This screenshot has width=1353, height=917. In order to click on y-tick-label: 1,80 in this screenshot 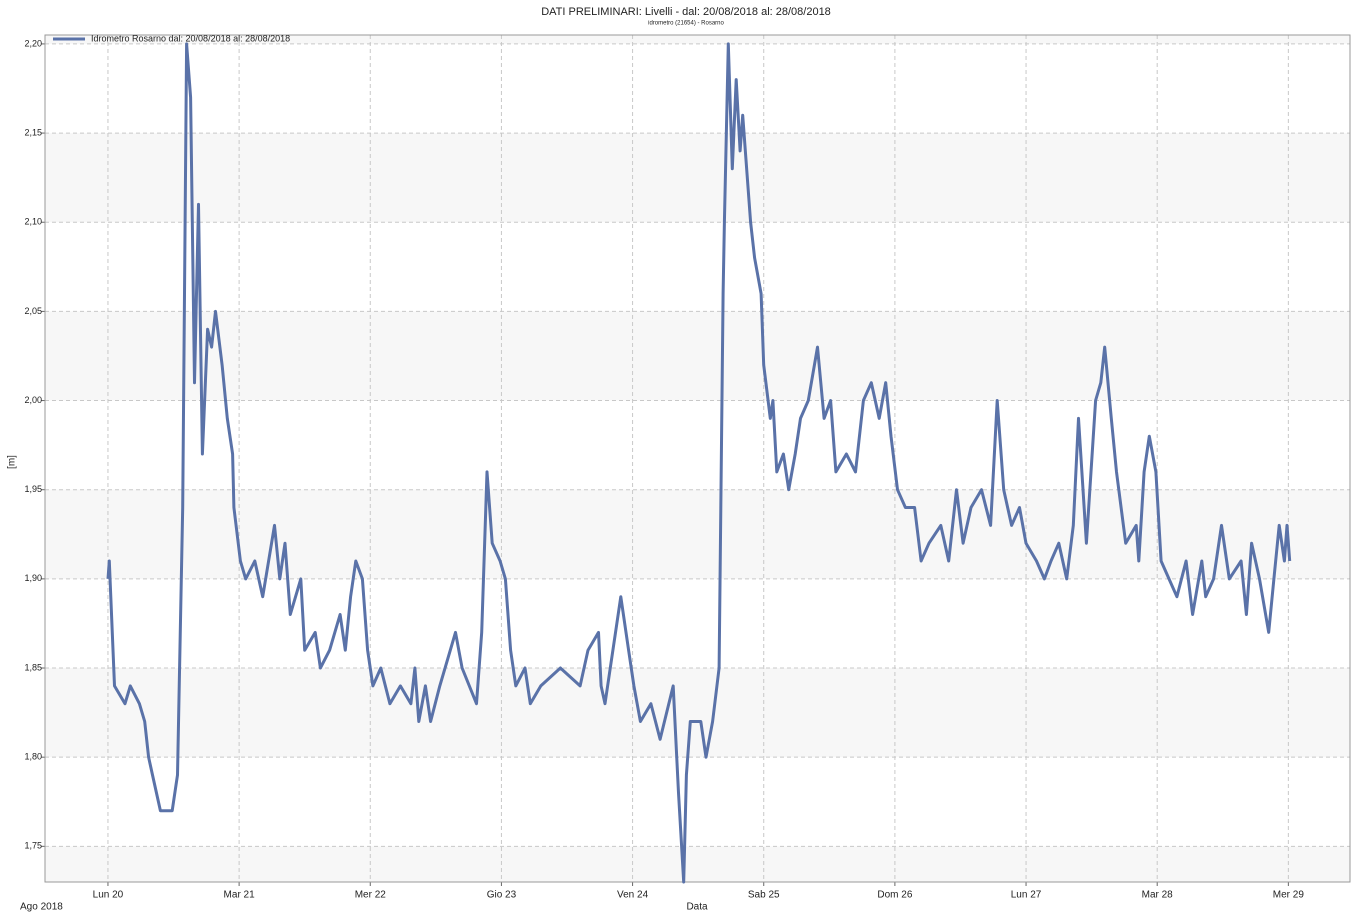, I will do `click(33, 757)`.